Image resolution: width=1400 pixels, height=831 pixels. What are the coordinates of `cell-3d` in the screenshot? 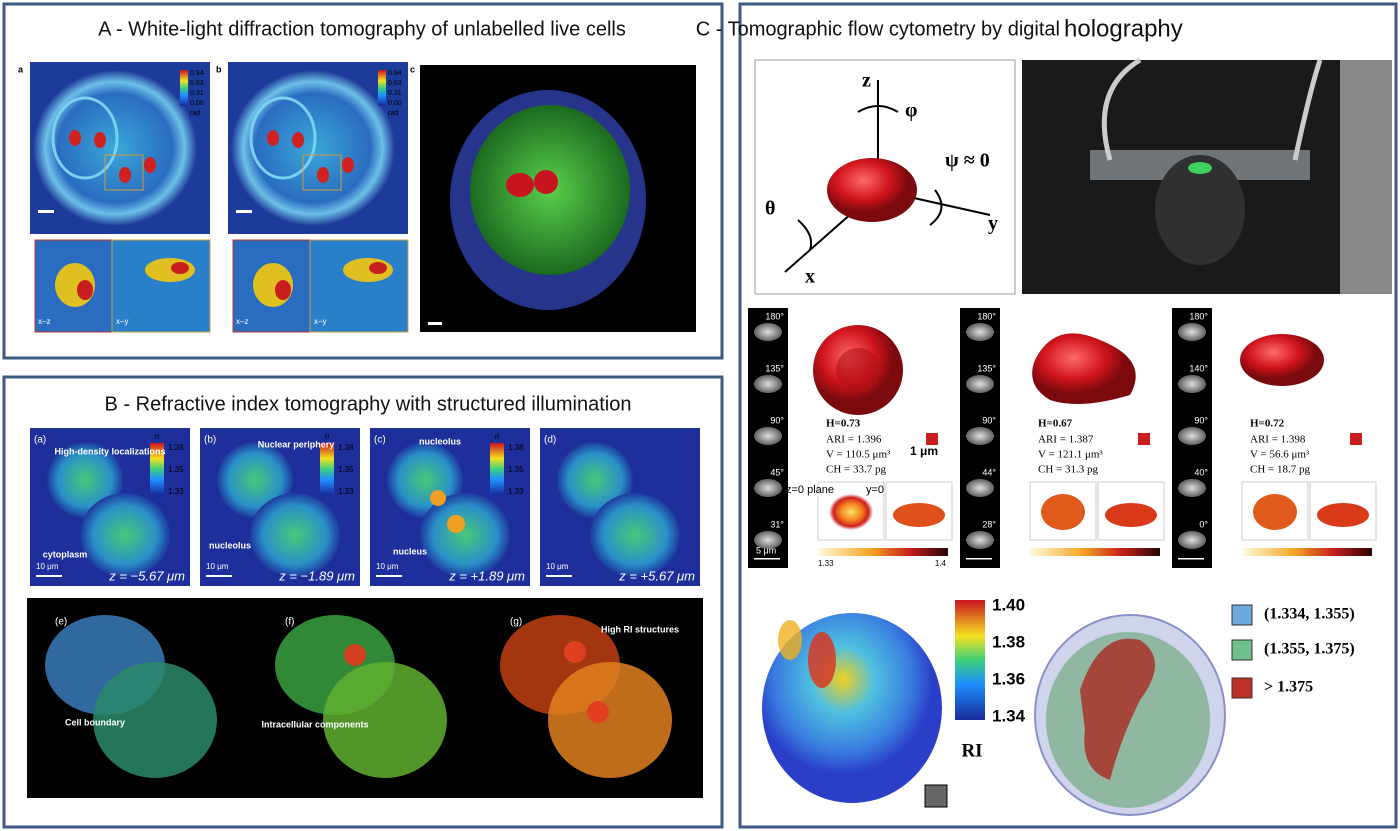 It's located at (385, 720).